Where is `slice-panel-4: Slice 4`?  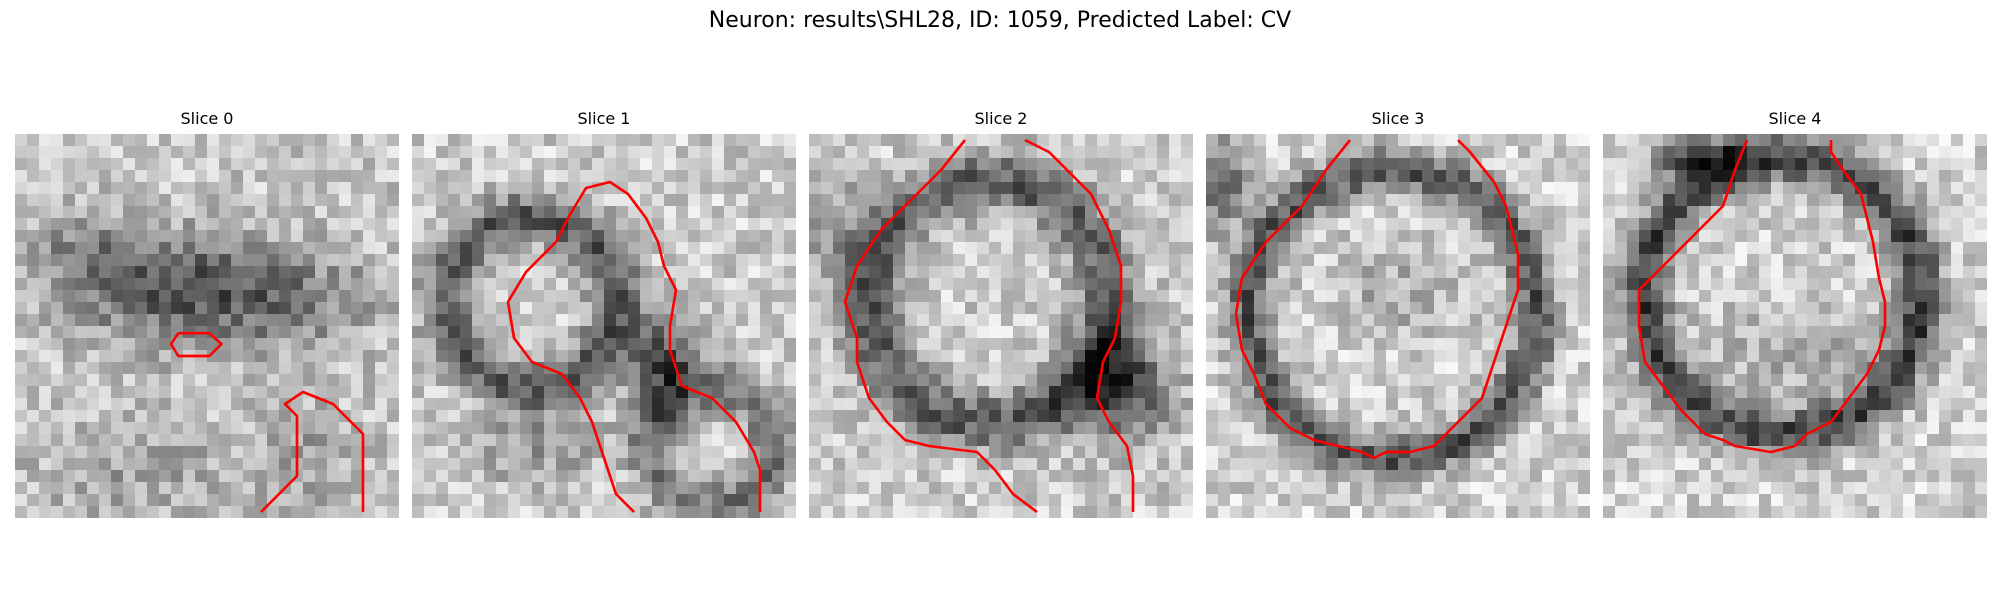 slice-panel-4: Slice 4 is located at coordinates (1795, 314).